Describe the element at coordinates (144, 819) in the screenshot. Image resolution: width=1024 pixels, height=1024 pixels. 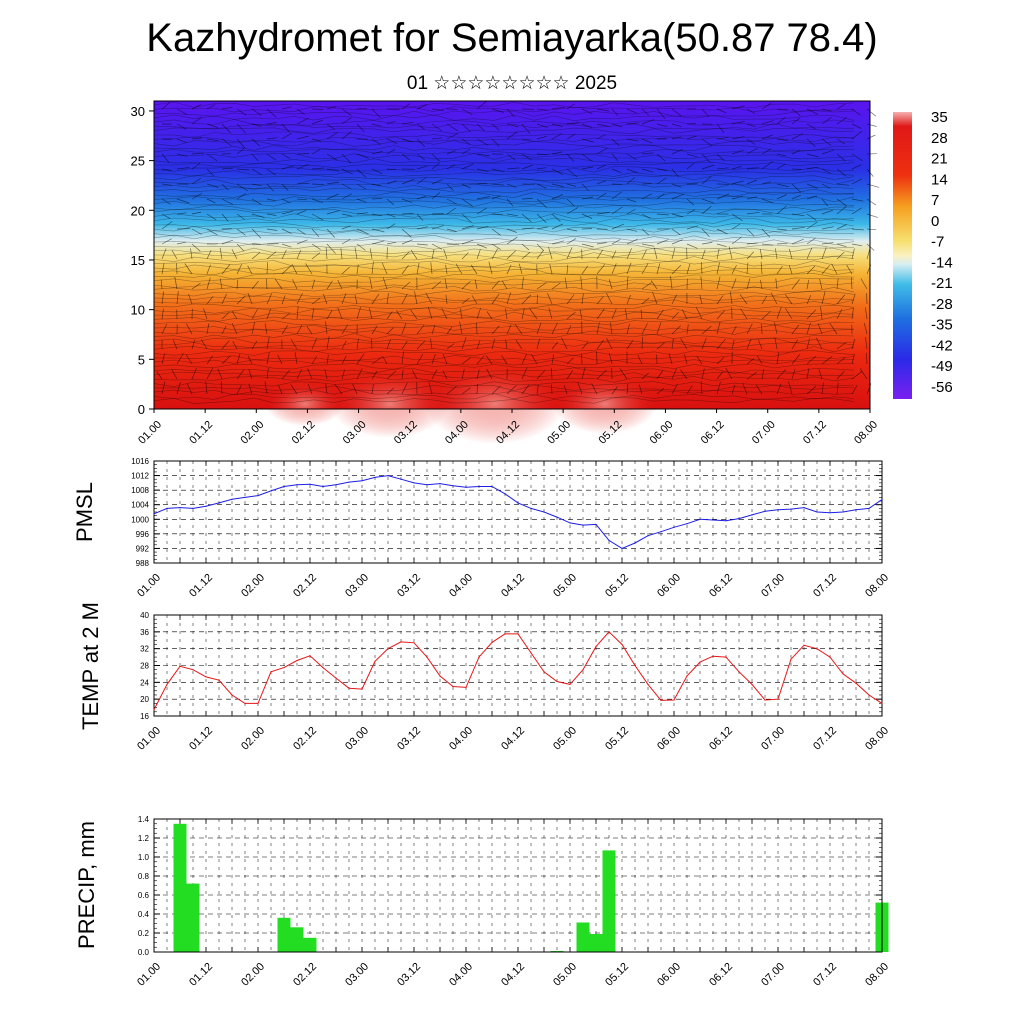
I see `y-tick-label: 1.4` at that location.